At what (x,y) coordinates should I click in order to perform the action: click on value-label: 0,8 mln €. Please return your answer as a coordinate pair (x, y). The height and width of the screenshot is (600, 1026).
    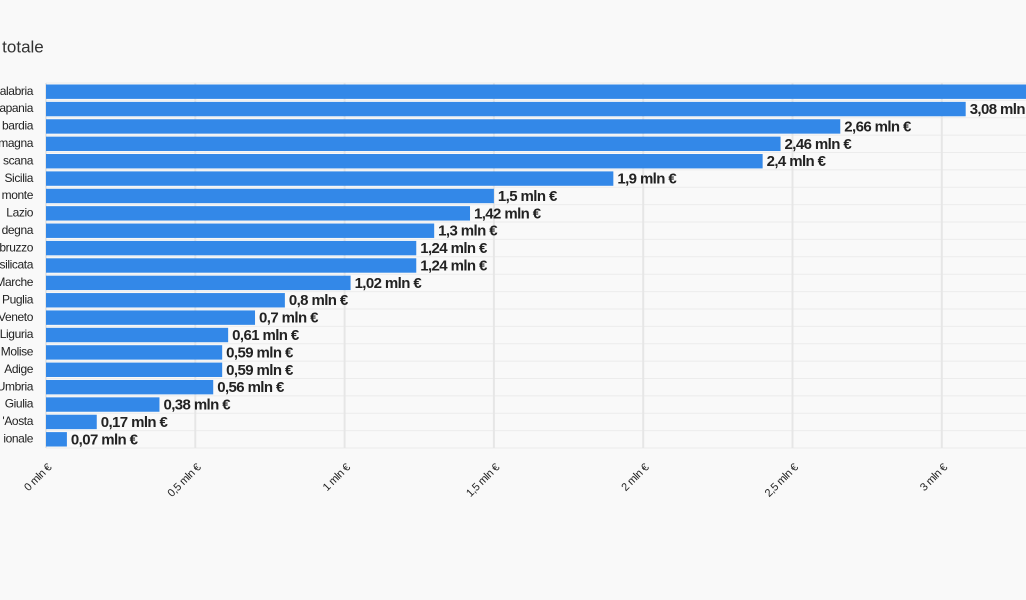
    Looking at the image, I should click on (319, 300).